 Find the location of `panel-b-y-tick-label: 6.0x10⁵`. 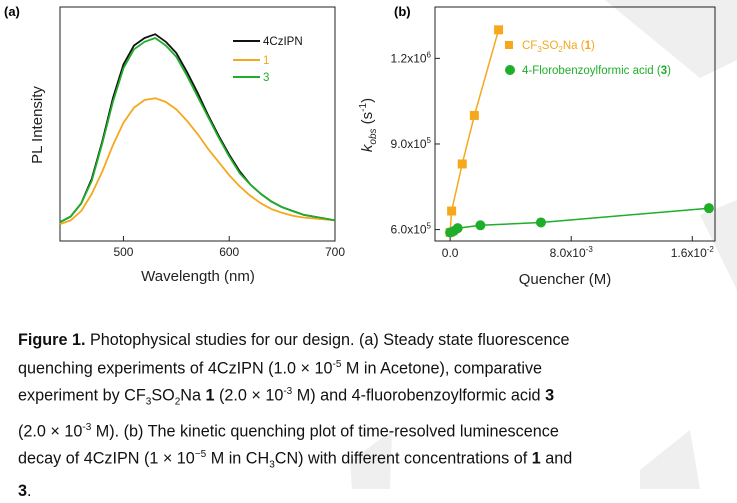

panel-b-y-tick-label: 6.0x10⁵ is located at coordinates (411, 229).